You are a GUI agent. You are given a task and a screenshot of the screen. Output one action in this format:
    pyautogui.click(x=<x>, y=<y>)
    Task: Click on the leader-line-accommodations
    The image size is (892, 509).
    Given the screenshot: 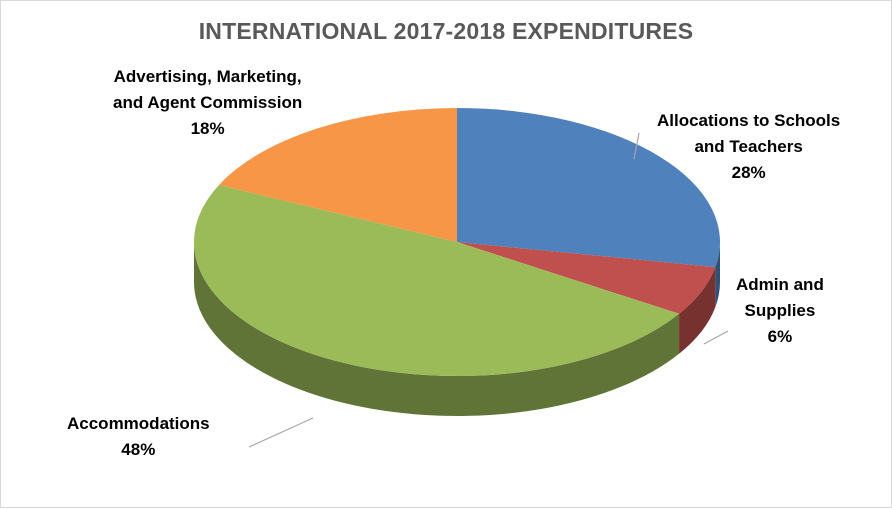 What is the action you would take?
    pyautogui.click(x=281, y=432)
    